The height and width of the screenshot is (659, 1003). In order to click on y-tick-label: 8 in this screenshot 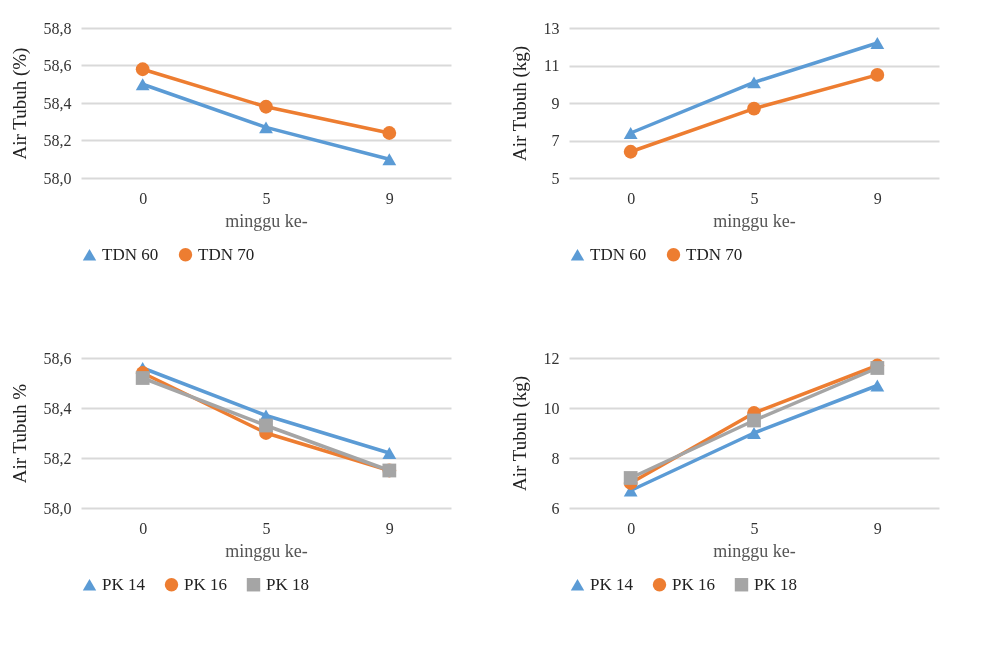, I will do `click(555, 458)`.